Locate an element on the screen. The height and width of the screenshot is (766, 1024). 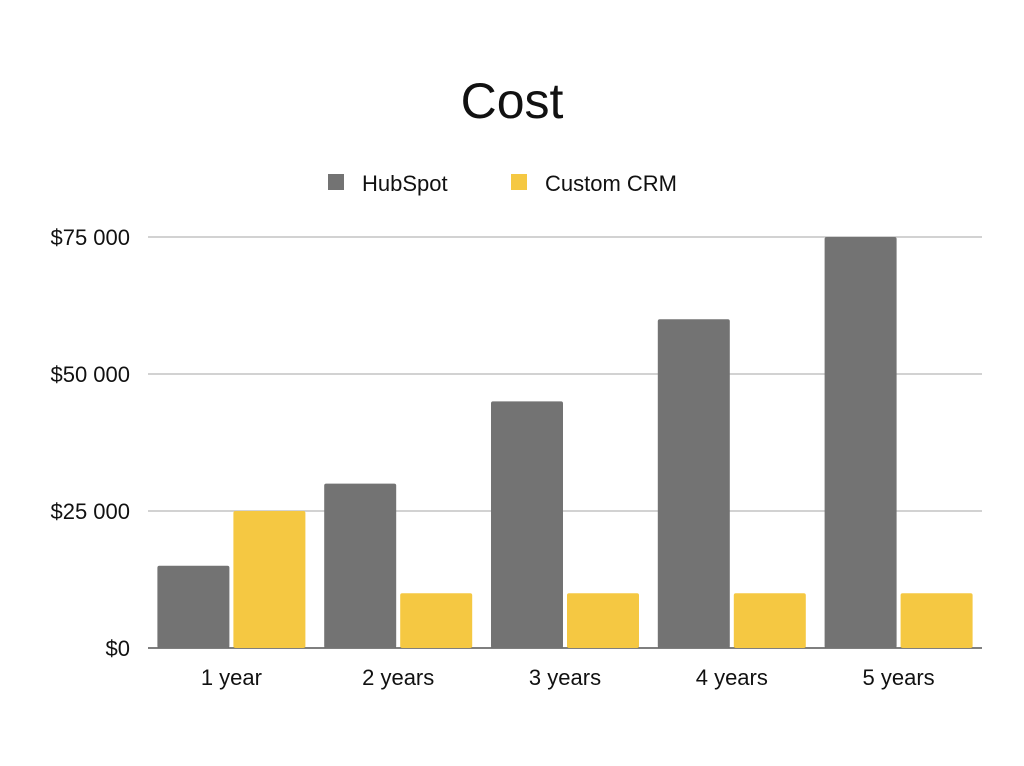
legend-swatch-custom-crm is located at coordinates (519, 182).